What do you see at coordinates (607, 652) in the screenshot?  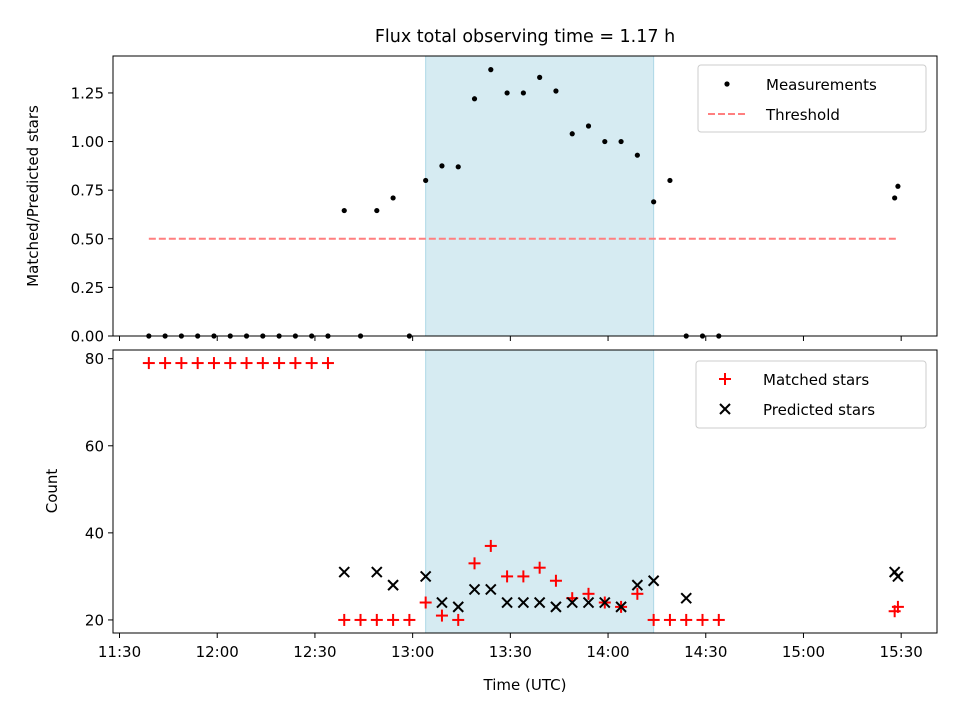 I see `x-tick-label: 14:00` at bounding box center [607, 652].